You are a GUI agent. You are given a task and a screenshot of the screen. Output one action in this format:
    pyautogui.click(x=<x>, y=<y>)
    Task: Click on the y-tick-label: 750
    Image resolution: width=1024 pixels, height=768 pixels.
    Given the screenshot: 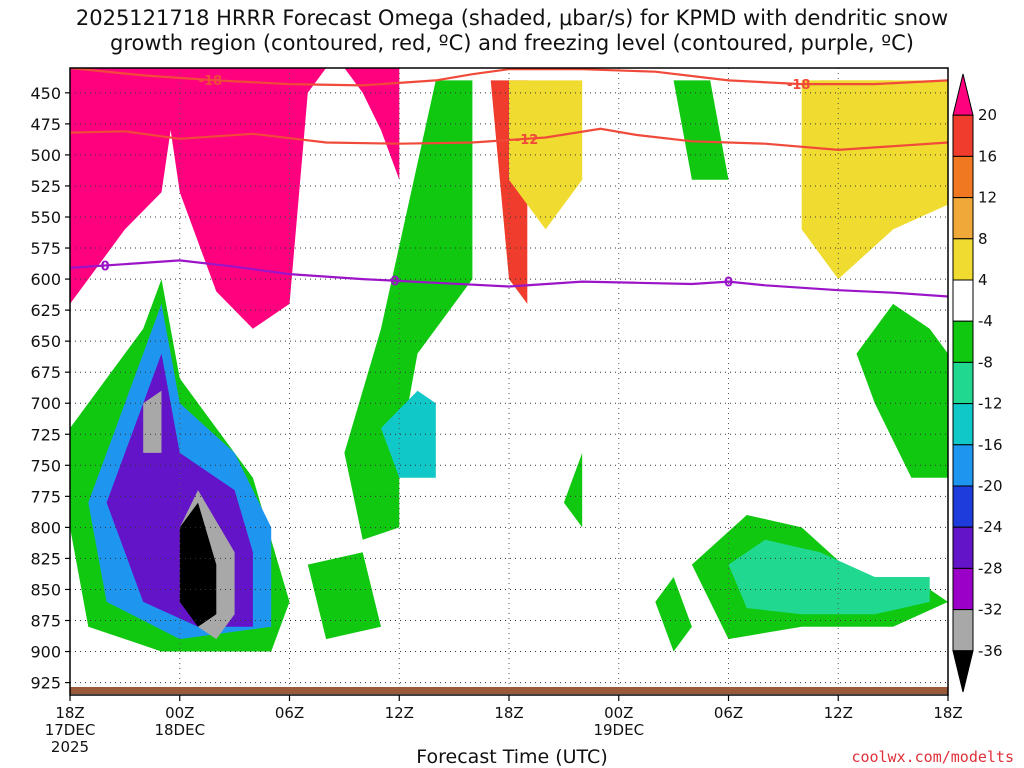 What is the action you would take?
    pyautogui.click(x=45, y=465)
    